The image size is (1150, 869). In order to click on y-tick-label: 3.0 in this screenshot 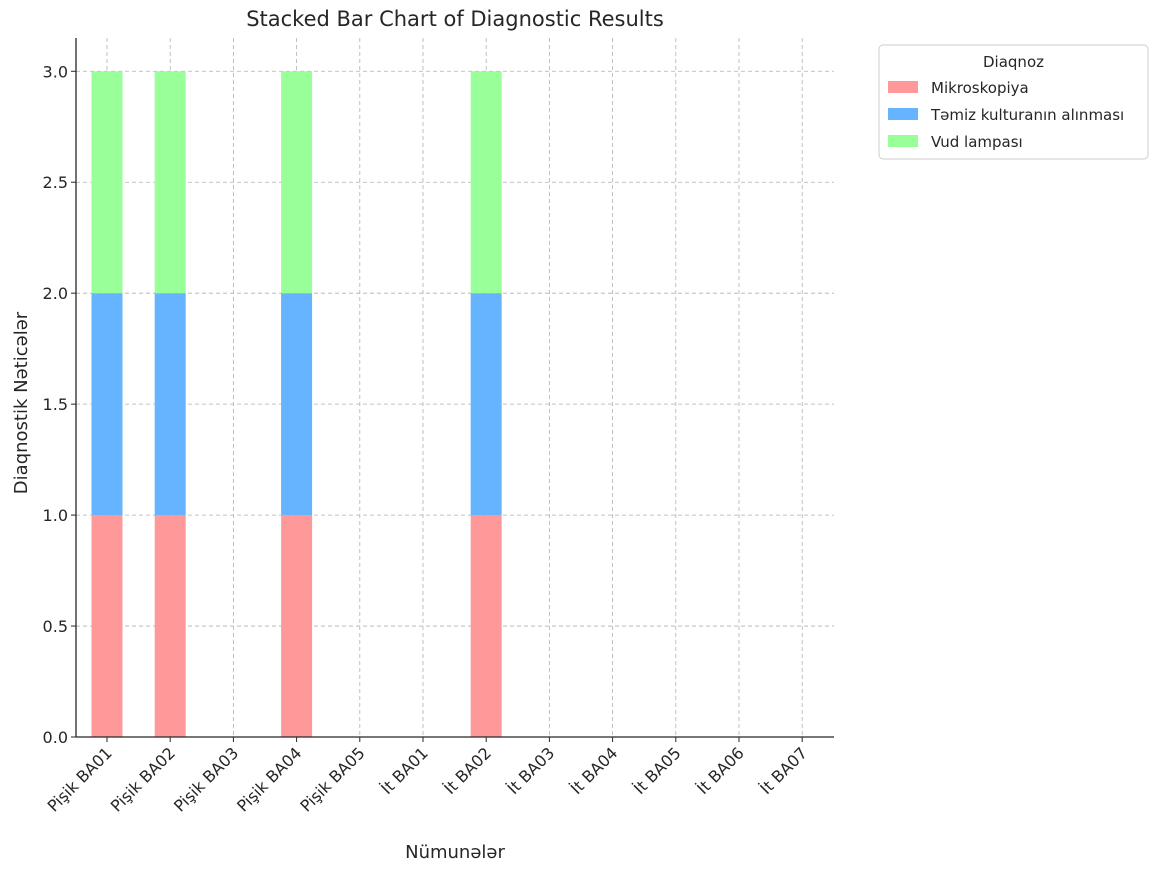, I will do `click(55, 71)`.